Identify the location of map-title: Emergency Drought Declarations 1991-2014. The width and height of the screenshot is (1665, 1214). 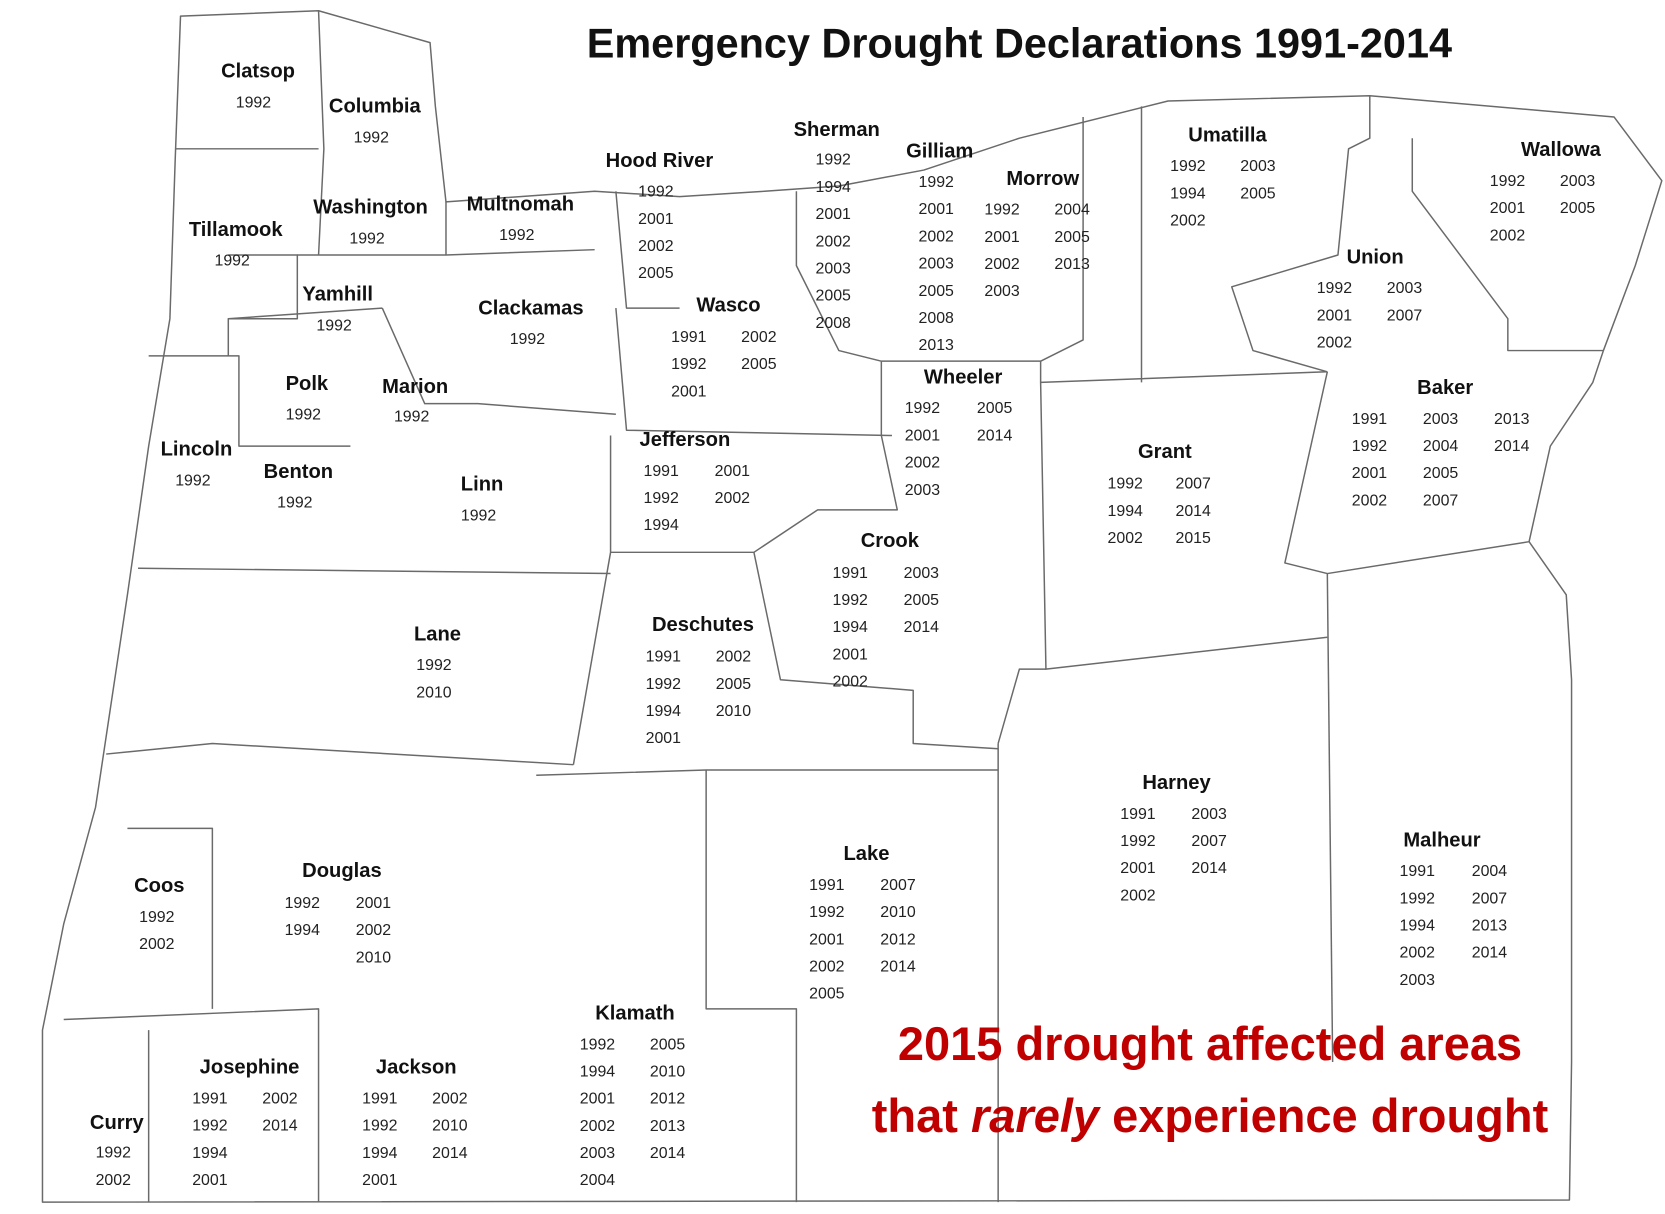
(1019, 43).